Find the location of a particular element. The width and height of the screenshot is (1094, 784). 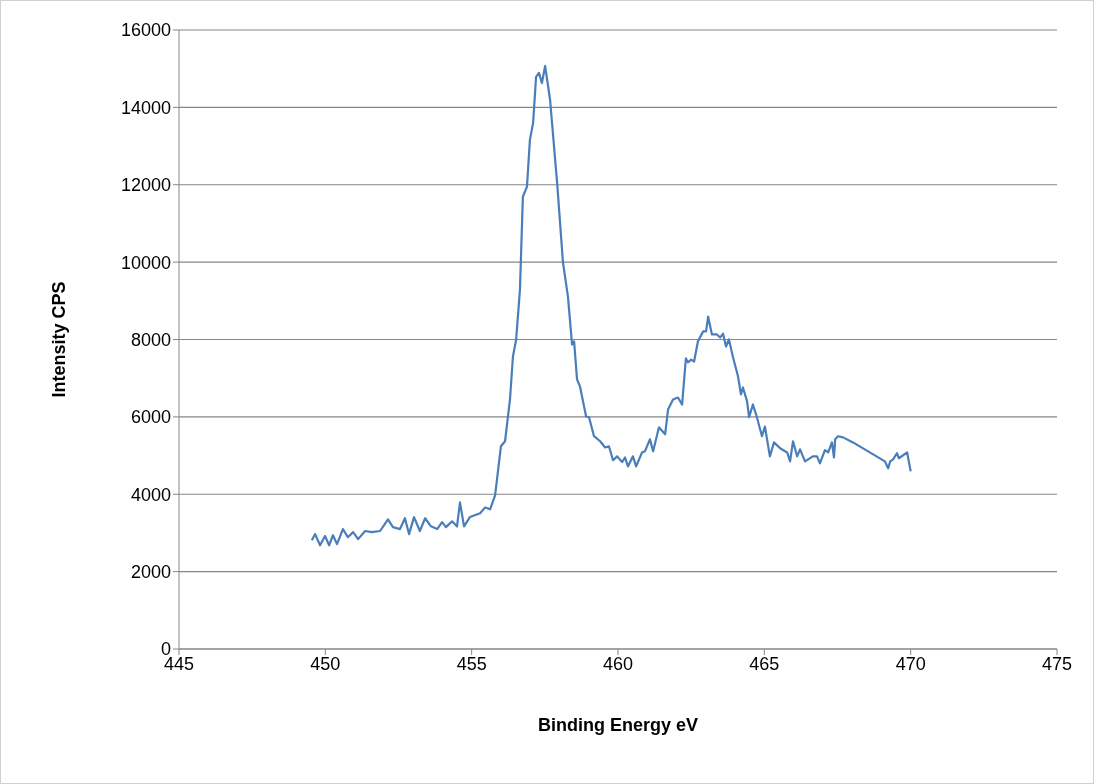

y-tick-label: 12000 is located at coordinates (145, 185).